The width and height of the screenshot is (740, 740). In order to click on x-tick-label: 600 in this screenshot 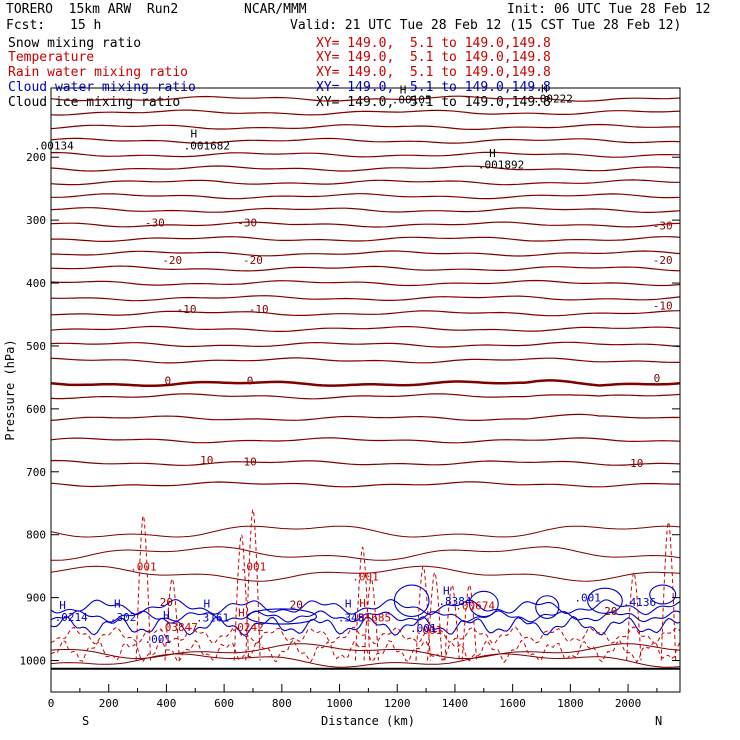, I will do `click(224, 703)`.